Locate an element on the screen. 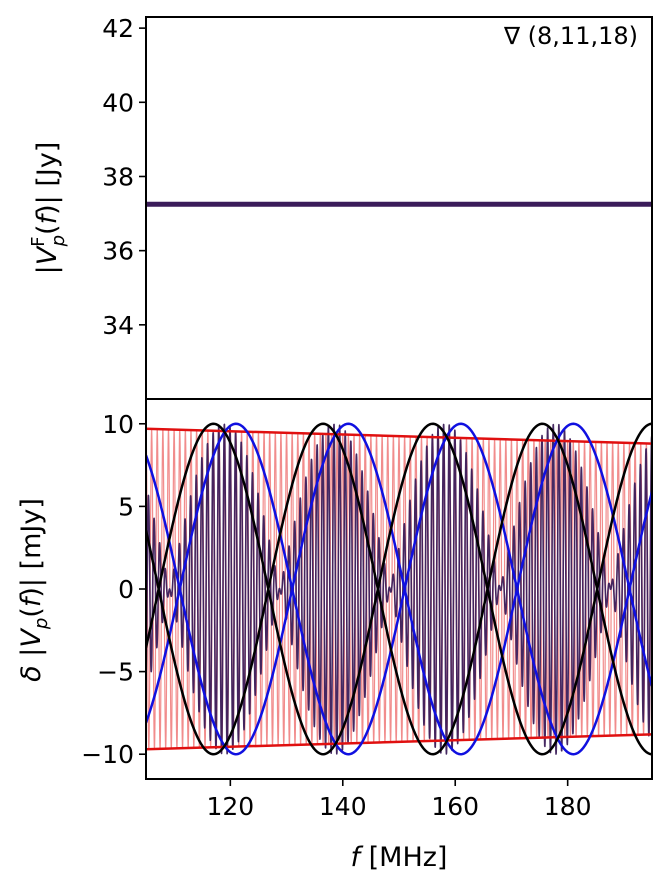 This screenshot has height=886, width=664. red-envelope-upper is located at coordinates (399, 436).